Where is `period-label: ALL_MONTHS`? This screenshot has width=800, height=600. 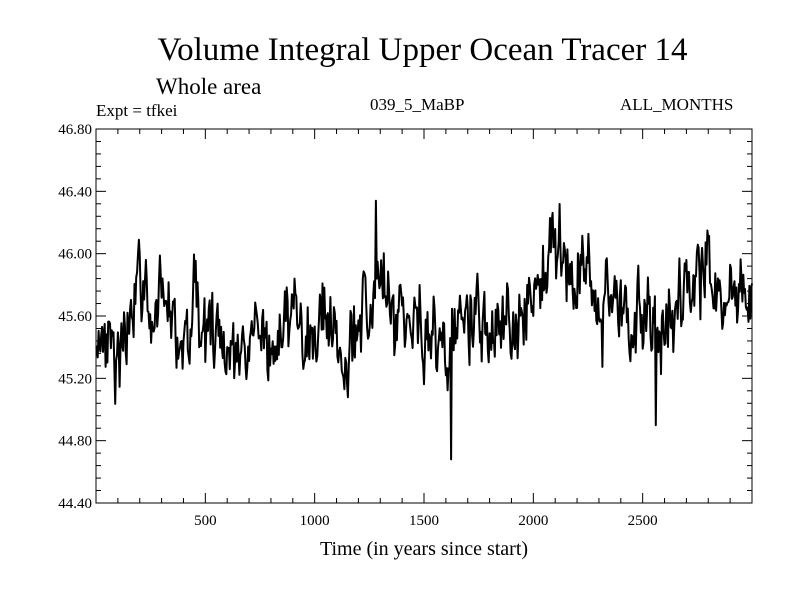 period-label: ALL_MONTHS is located at coordinates (677, 104).